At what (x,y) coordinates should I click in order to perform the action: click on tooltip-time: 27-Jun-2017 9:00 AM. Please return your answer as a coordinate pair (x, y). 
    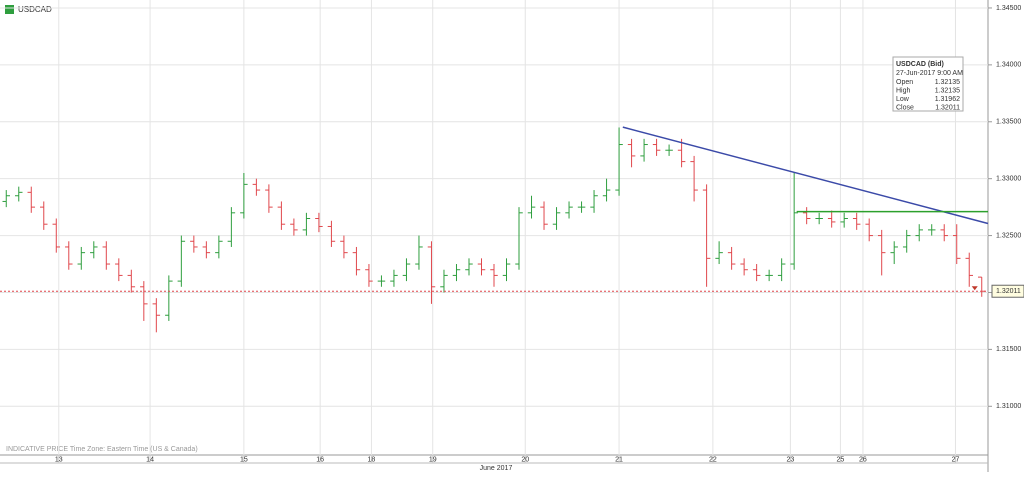
    Looking at the image, I should click on (929, 73).